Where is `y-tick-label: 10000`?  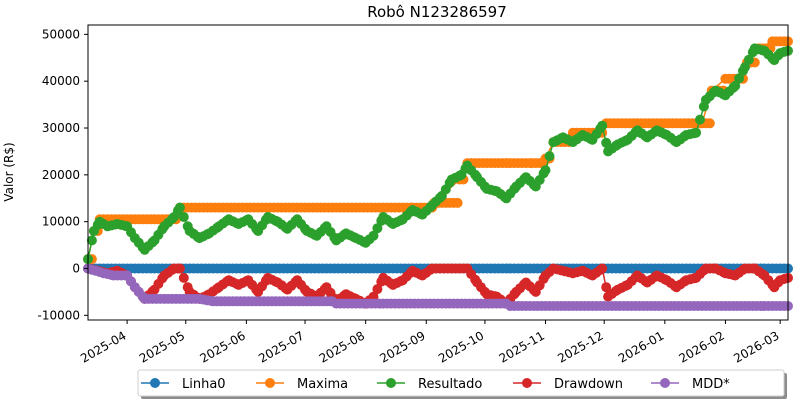
y-tick-label: 10000 is located at coordinates (61, 222).